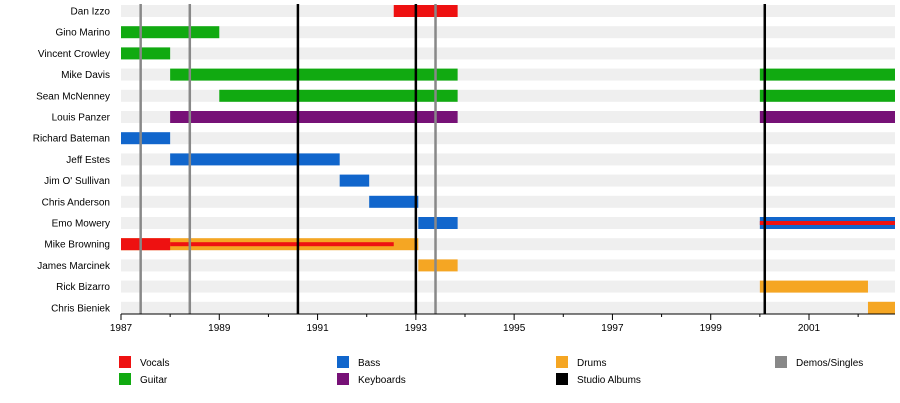 The height and width of the screenshot is (403, 900). What do you see at coordinates (83, 33) in the screenshot?
I see `member-label: Gino Marino` at bounding box center [83, 33].